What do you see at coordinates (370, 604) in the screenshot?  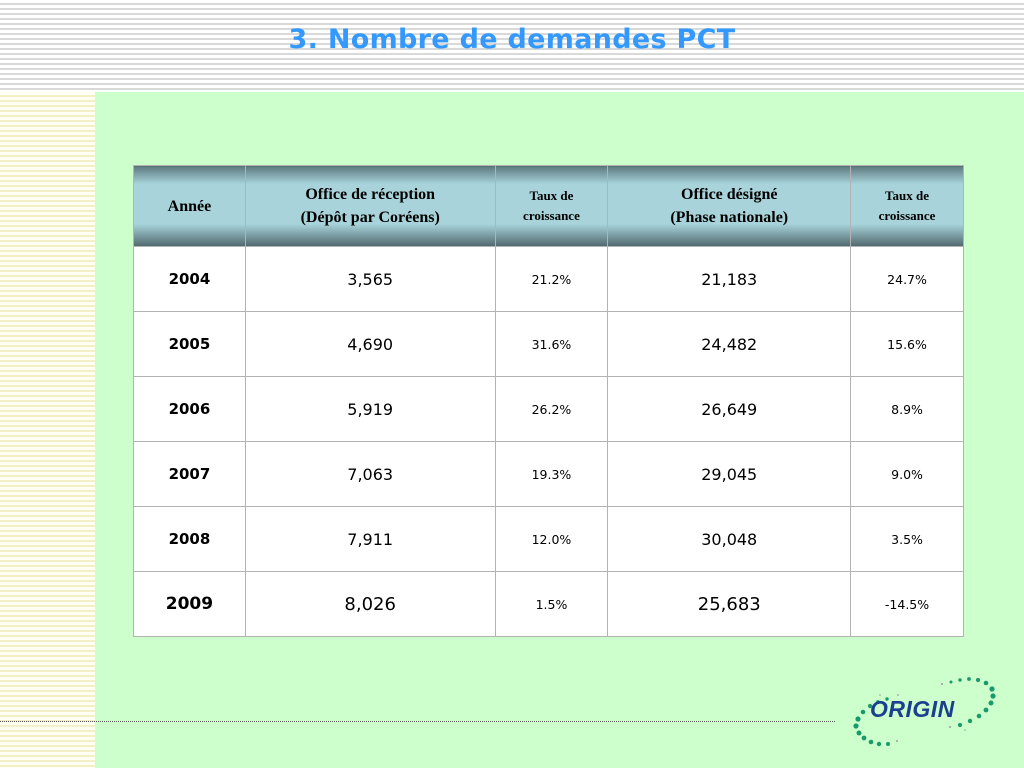 I see `cell-receiving: 8,026` at bounding box center [370, 604].